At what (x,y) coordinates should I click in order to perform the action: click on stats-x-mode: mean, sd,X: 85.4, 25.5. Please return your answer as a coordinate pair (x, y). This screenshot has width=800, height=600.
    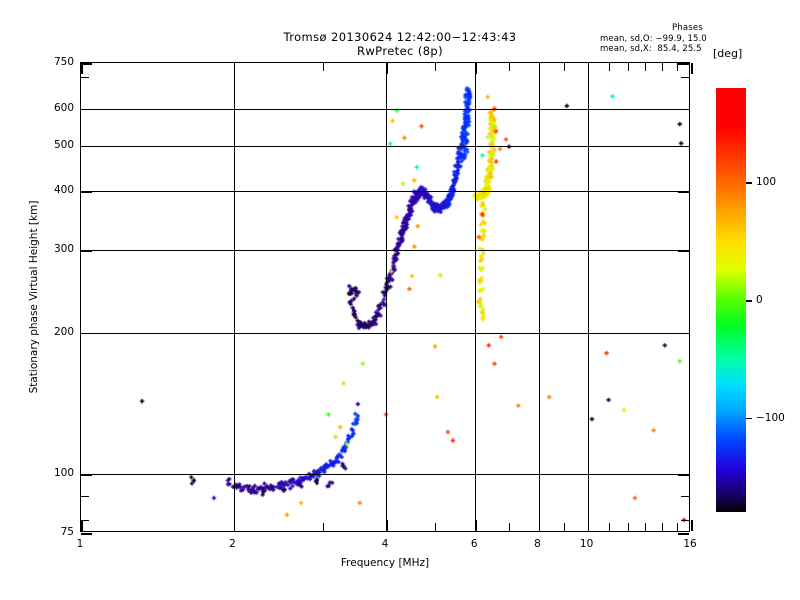
    Looking at the image, I should click on (651, 49).